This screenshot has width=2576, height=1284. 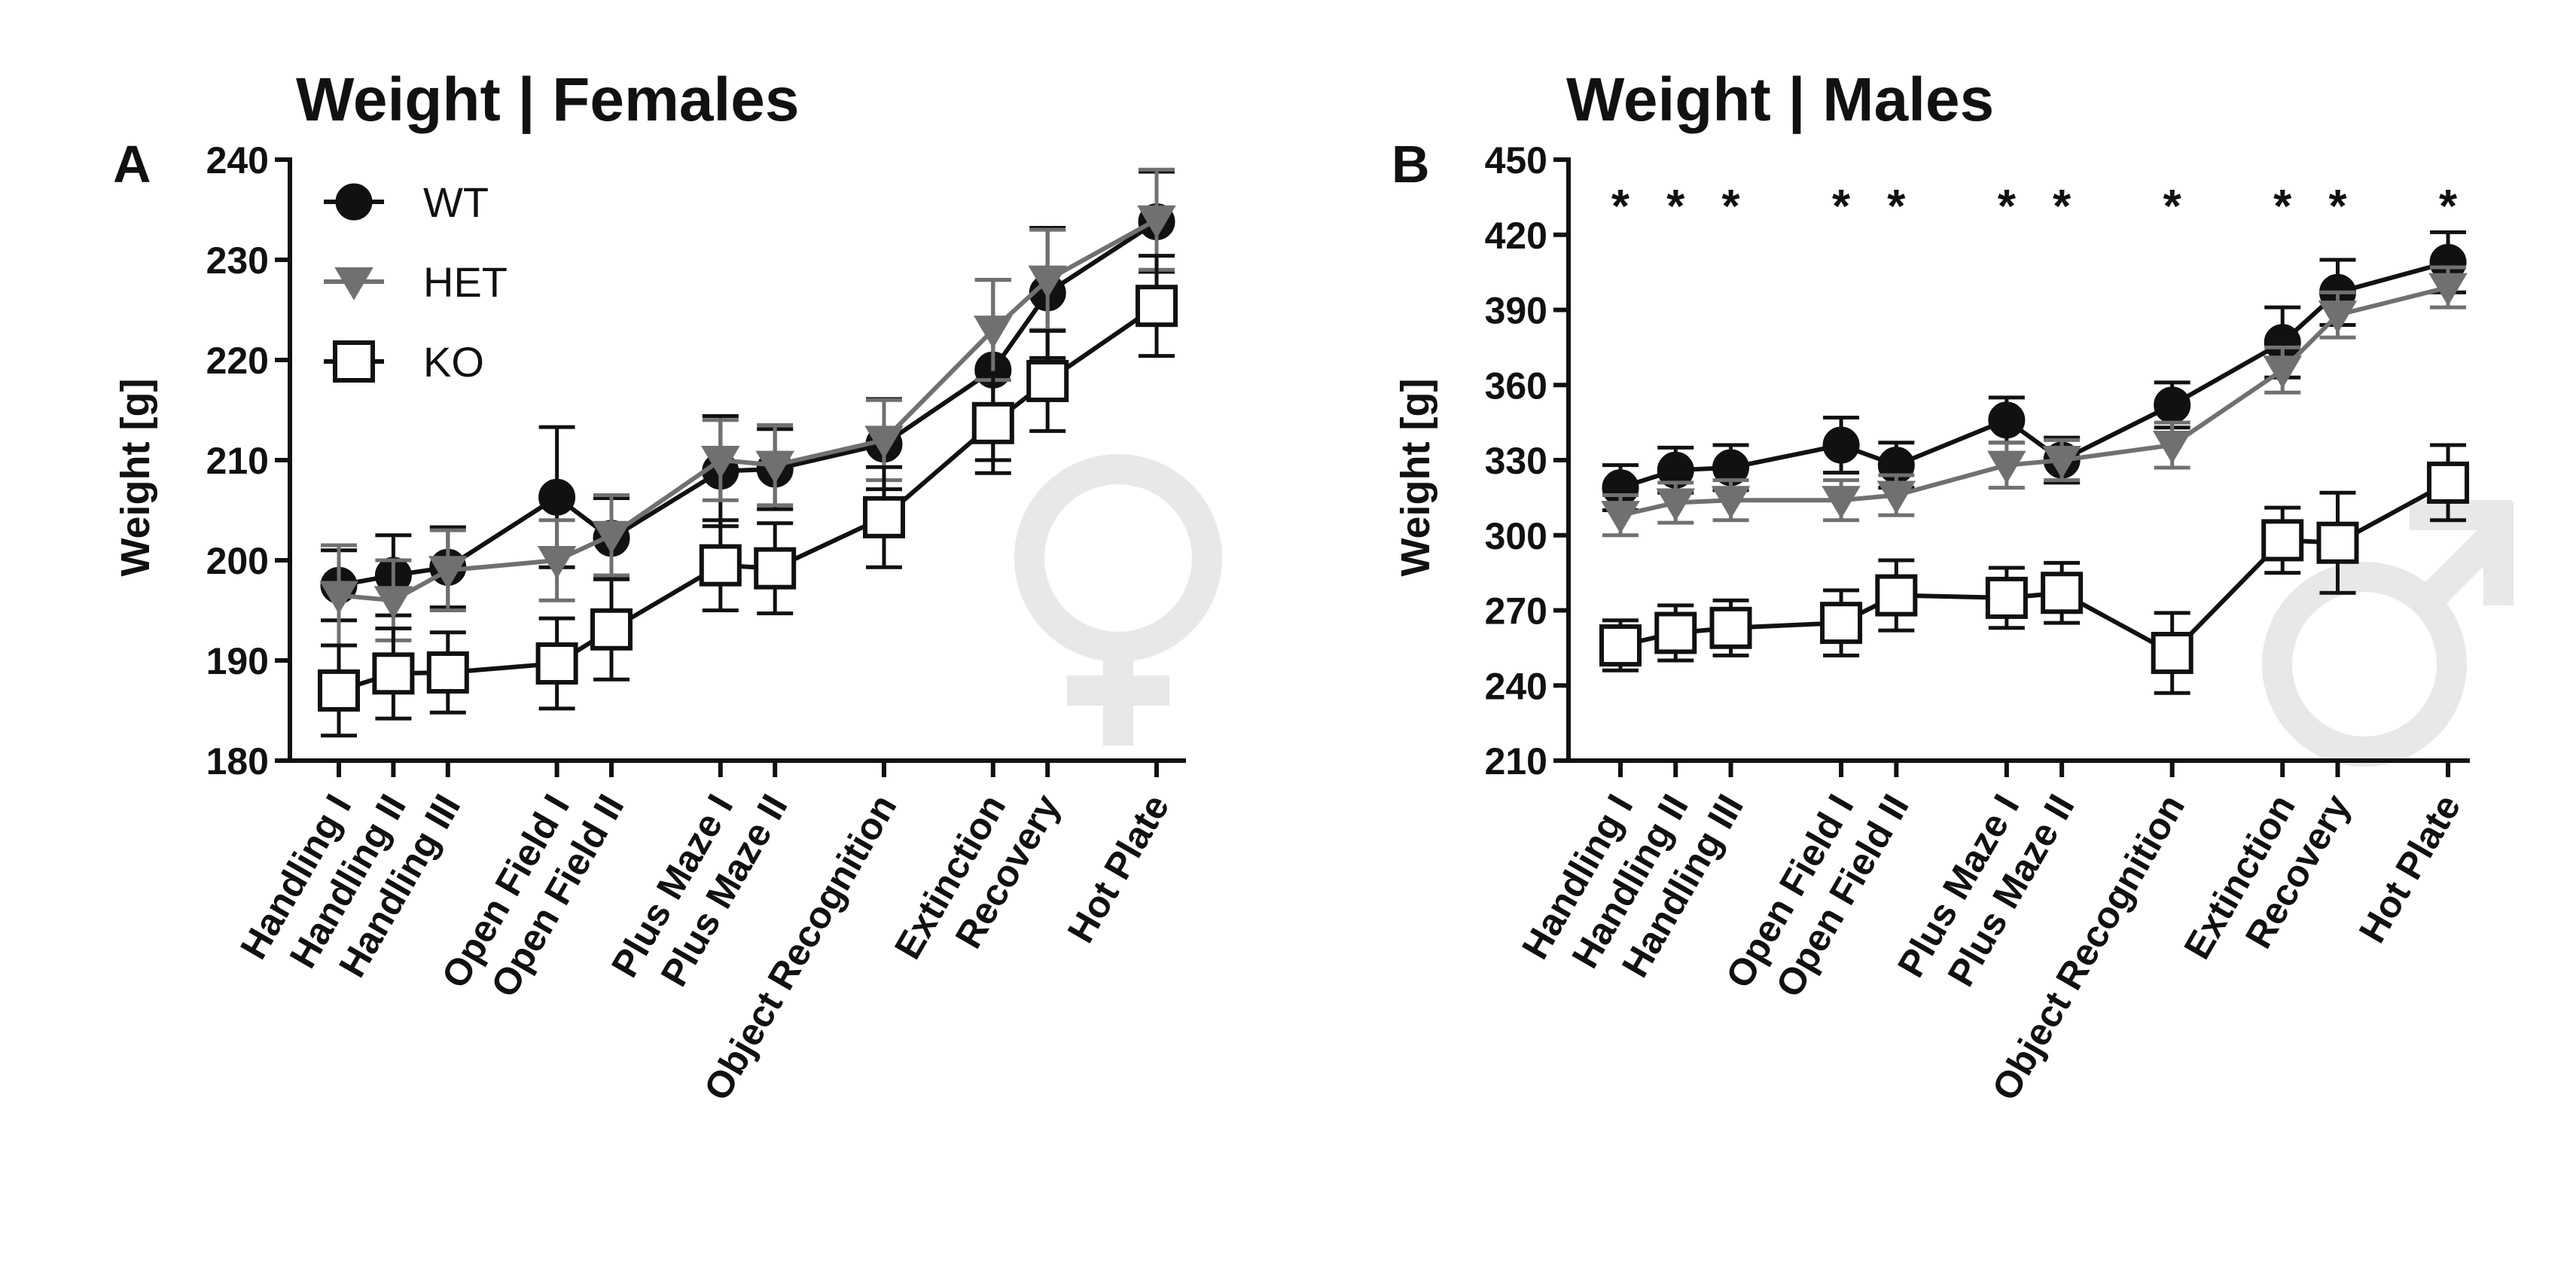 What do you see at coordinates (237, 361) in the screenshot?
I see `y-tick-label: 220` at bounding box center [237, 361].